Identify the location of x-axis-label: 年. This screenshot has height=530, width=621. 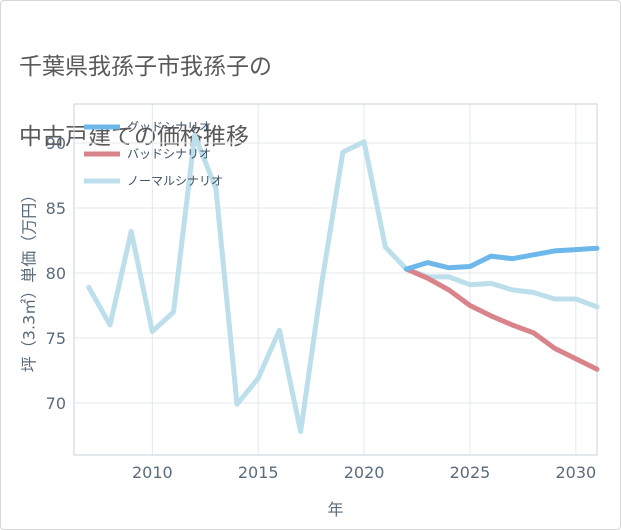
(335, 509).